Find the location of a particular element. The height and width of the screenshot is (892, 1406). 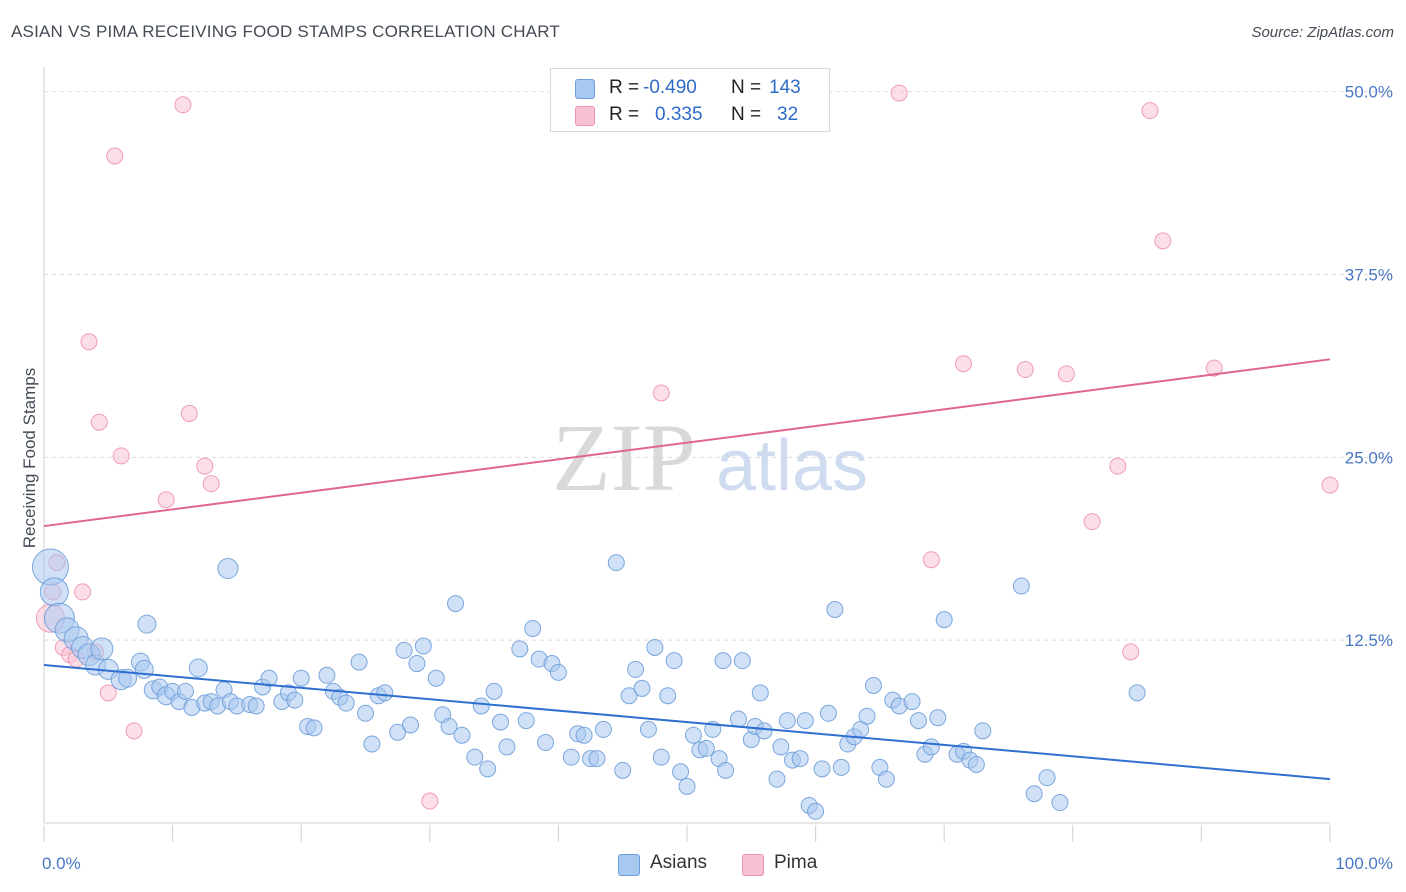

pima-r-value: 0.335 is located at coordinates (679, 114).